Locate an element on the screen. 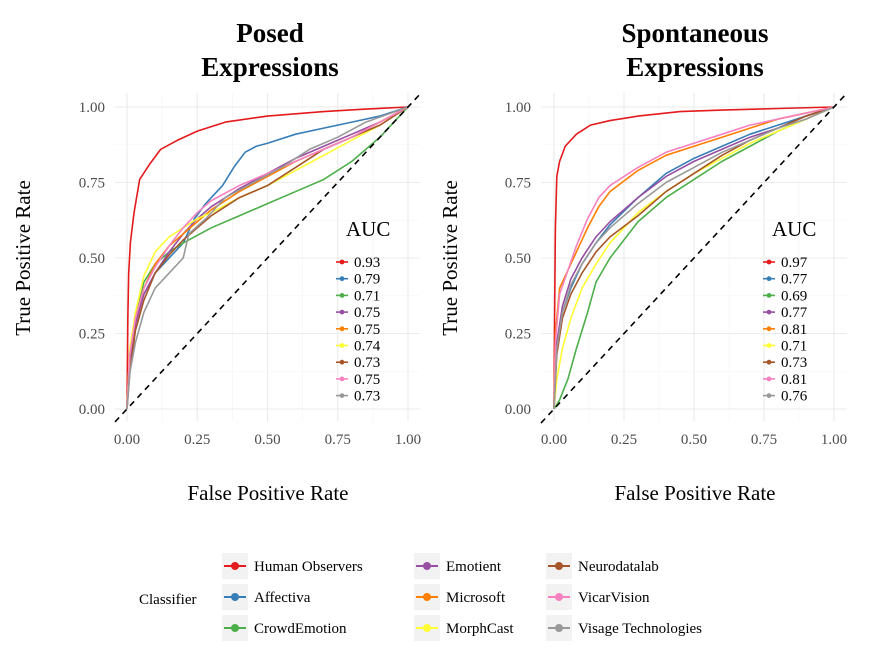 The image size is (881, 649). legend-item-emotient: Emotient is located at coordinates (458, 566).